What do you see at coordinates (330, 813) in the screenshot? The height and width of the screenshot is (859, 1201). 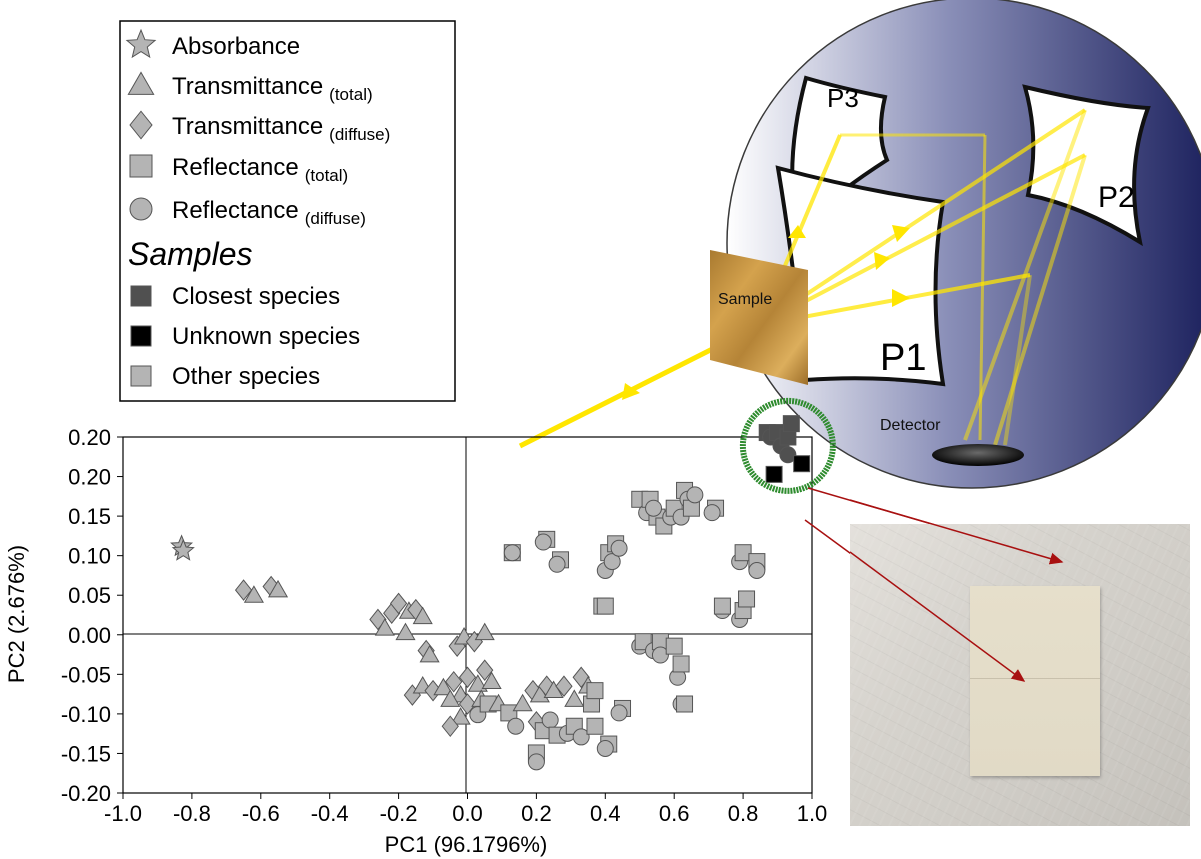 I see `x-tick-label: -0.4` at bounding box center [330, 813].